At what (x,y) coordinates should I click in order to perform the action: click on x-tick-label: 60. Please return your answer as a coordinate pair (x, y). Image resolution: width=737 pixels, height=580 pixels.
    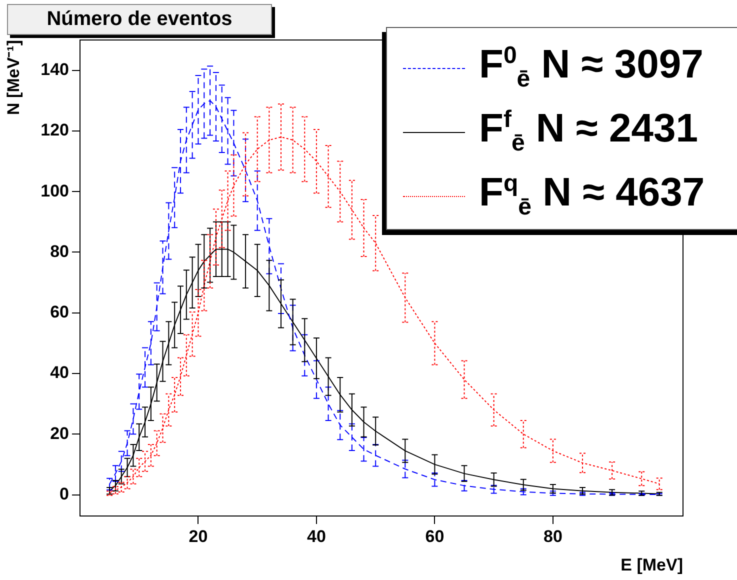
    Looking at the image, I should click on (434, 536).